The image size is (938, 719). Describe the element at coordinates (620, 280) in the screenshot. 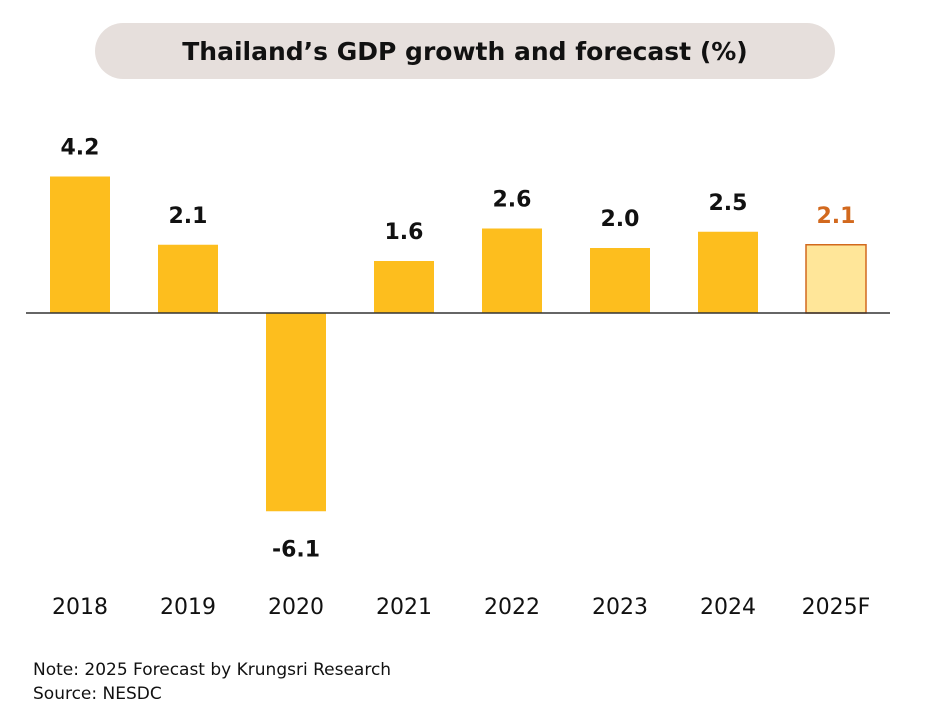

I see `bar-2023` at that location.